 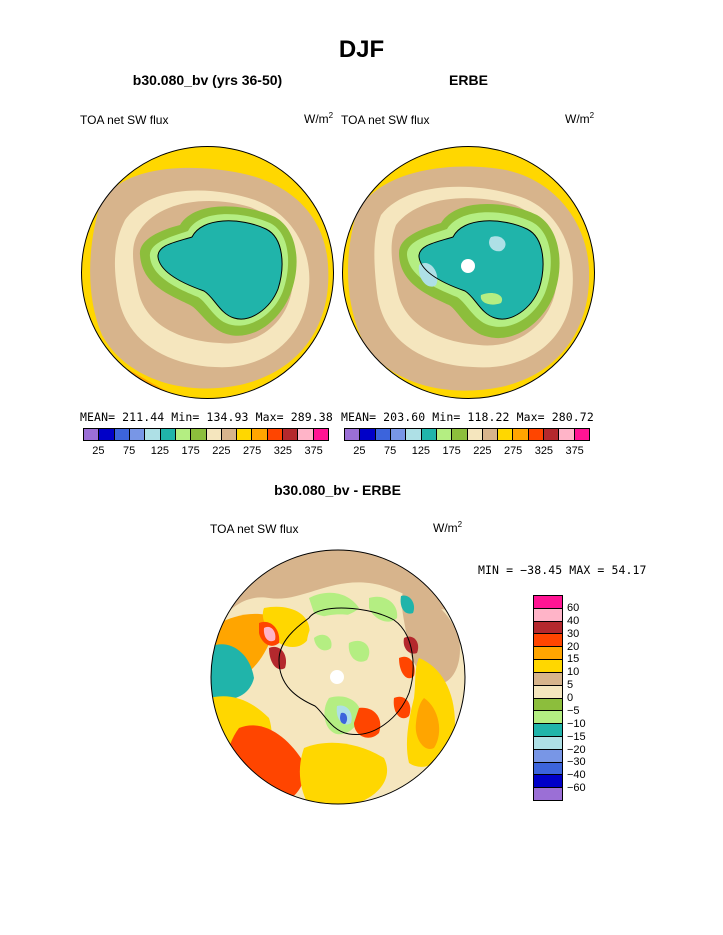 I want to click on obs-polar-map, so click(x=468, y=272).